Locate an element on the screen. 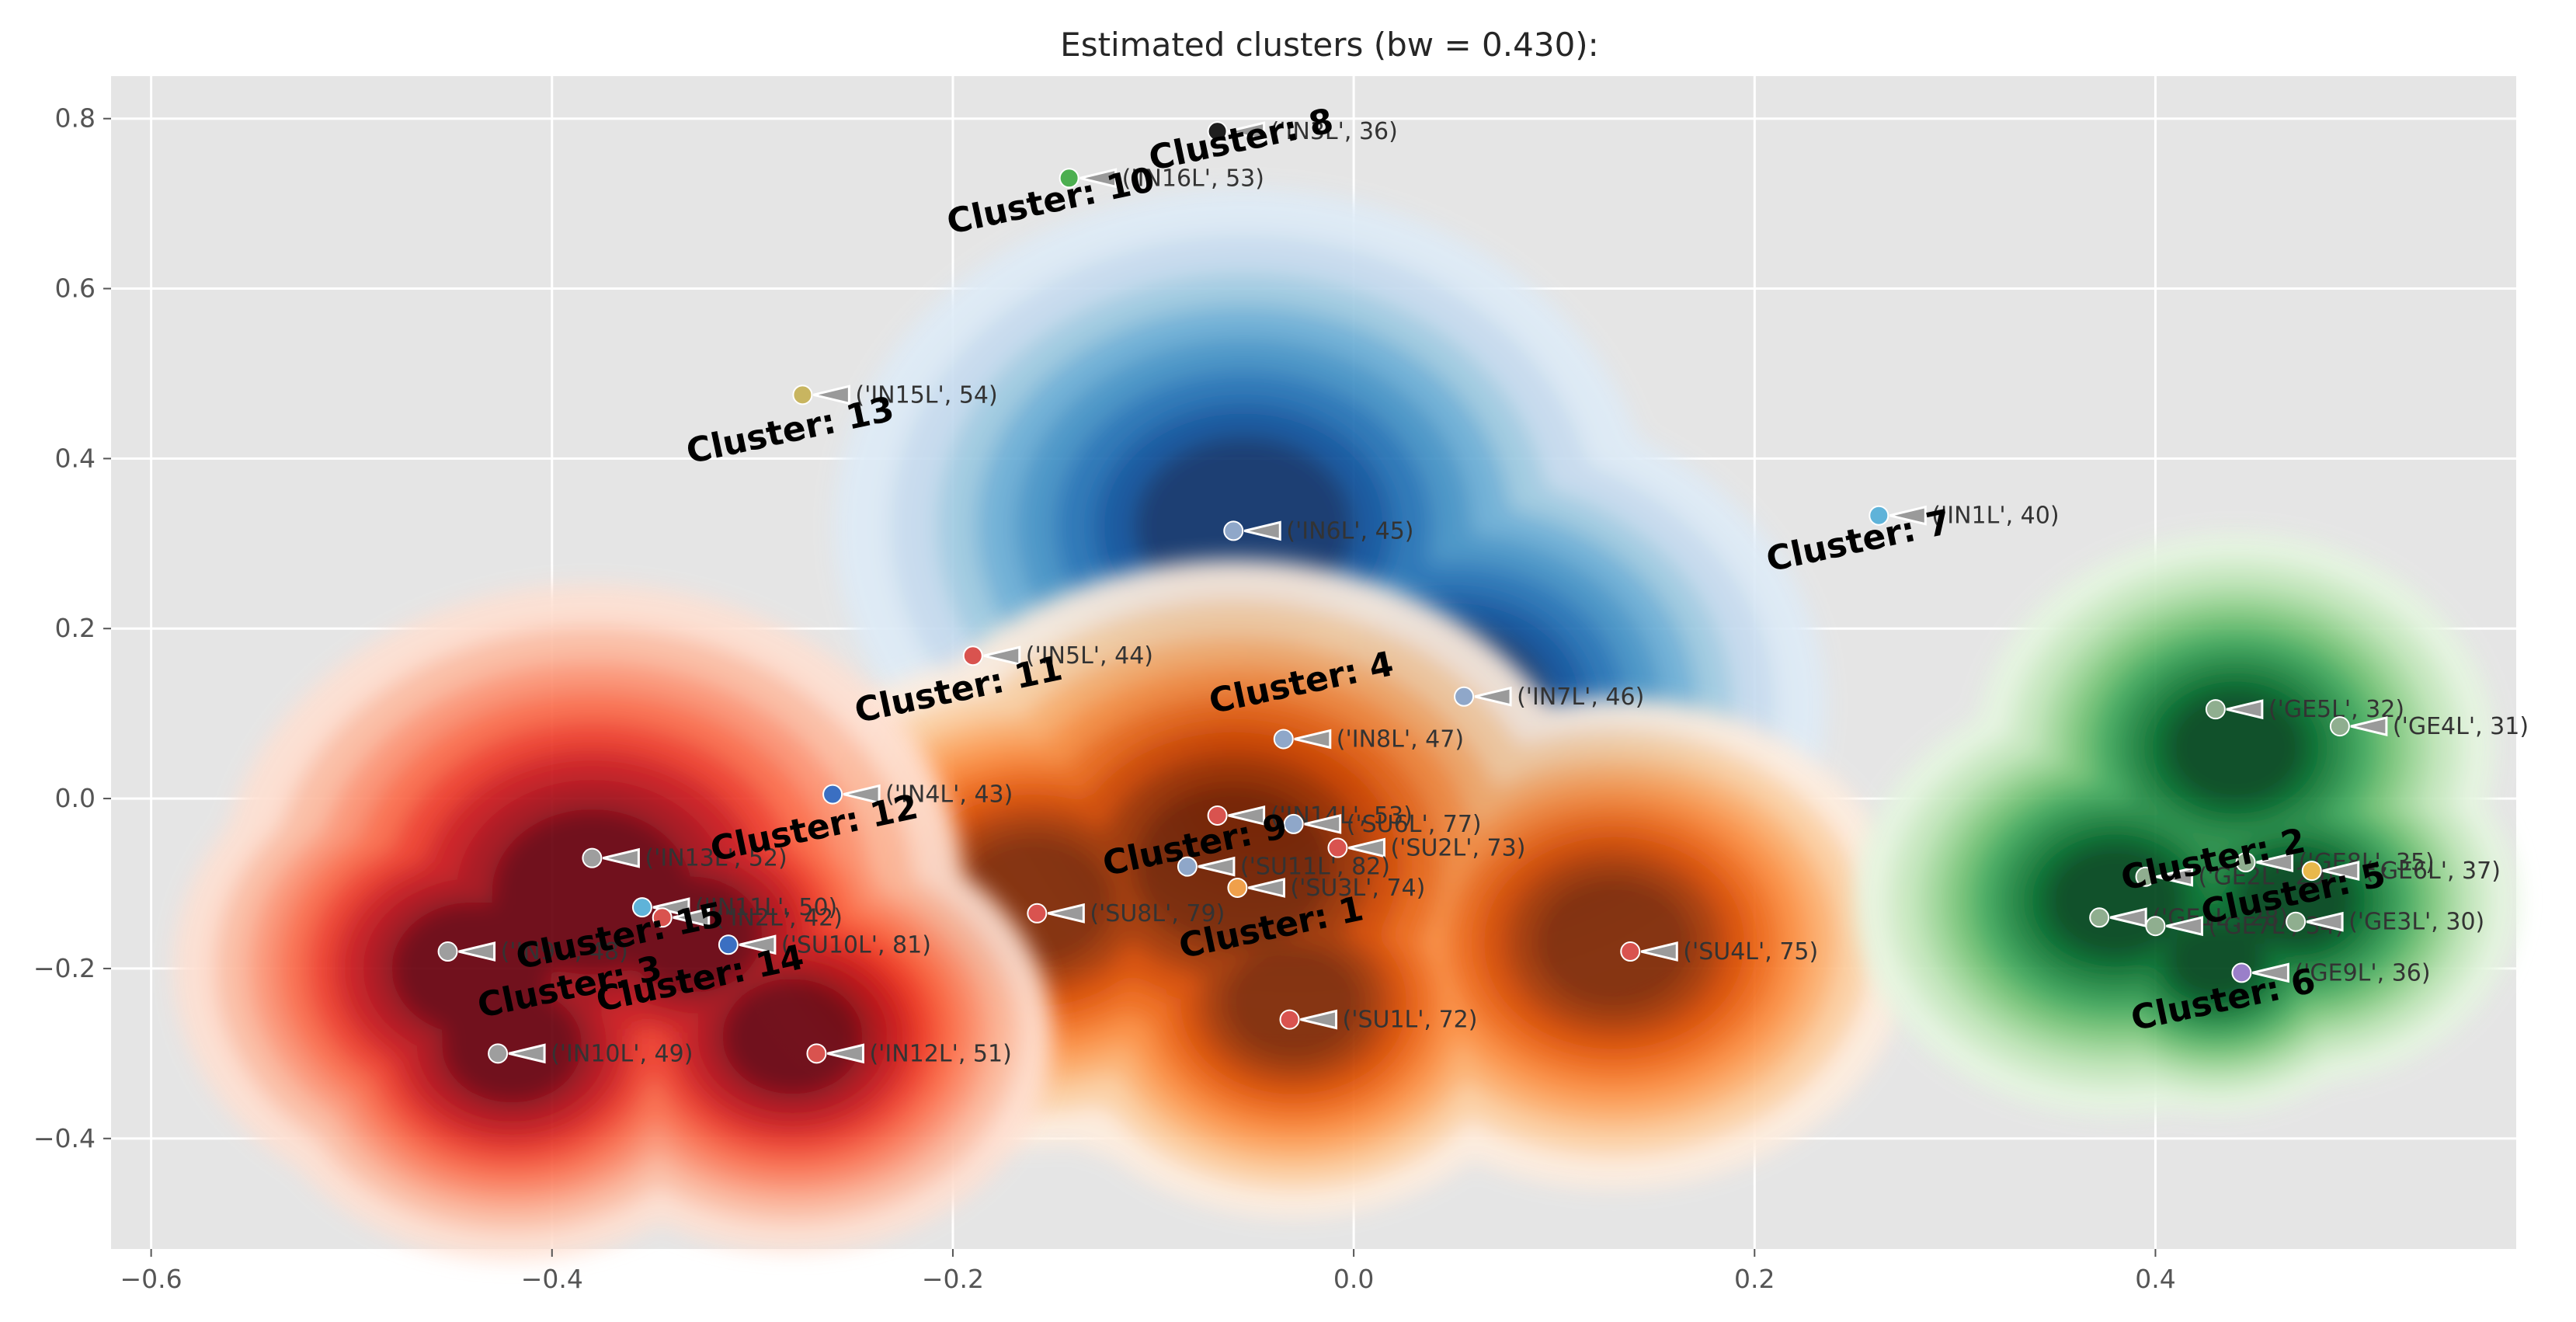 The image size is (2576, 1322). x-tick-label: 0.2 is located at coordinates (1754, 1279).